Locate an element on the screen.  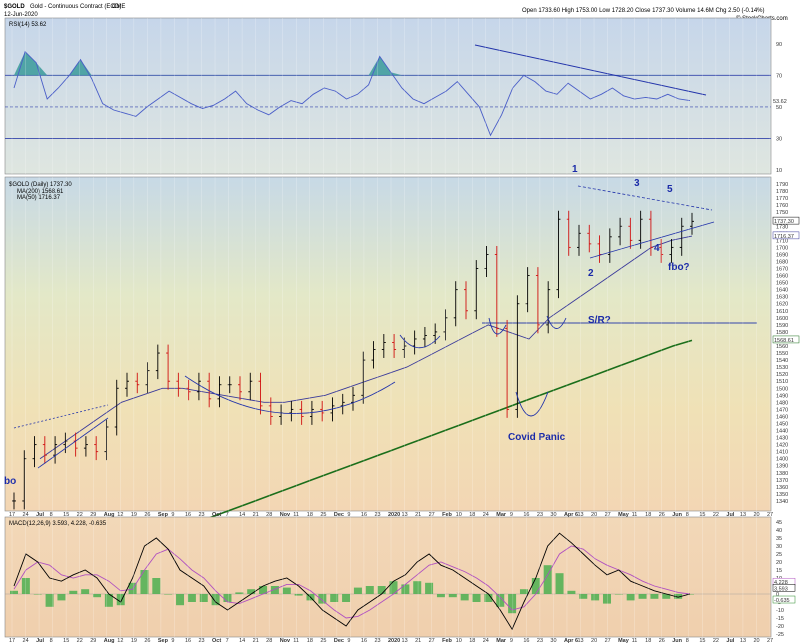
x-tick-label: 20 is located at coordinates (594, 515).